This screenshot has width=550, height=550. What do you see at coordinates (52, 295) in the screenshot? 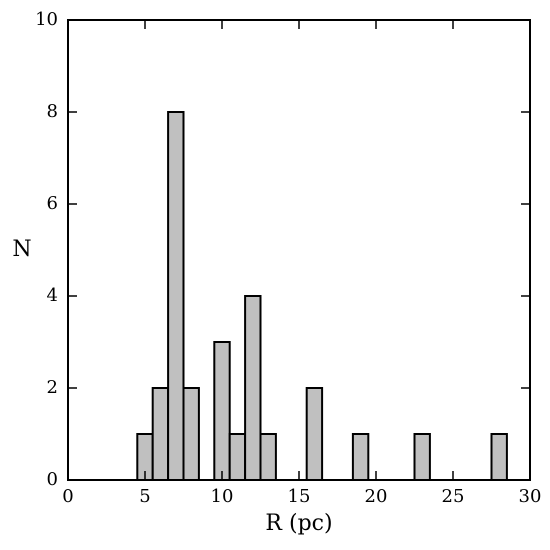
I see `y-tick-label: 4` at bounding box center [52, 295].